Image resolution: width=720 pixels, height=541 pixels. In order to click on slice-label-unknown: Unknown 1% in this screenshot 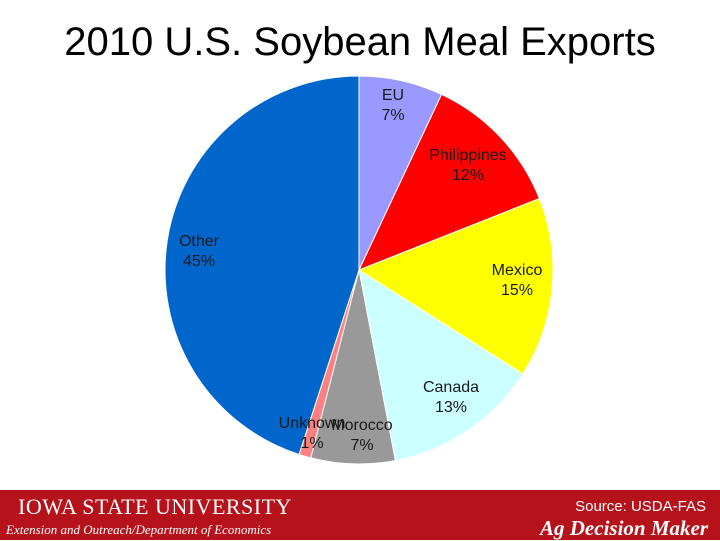, I will do `click(312, 433)`.